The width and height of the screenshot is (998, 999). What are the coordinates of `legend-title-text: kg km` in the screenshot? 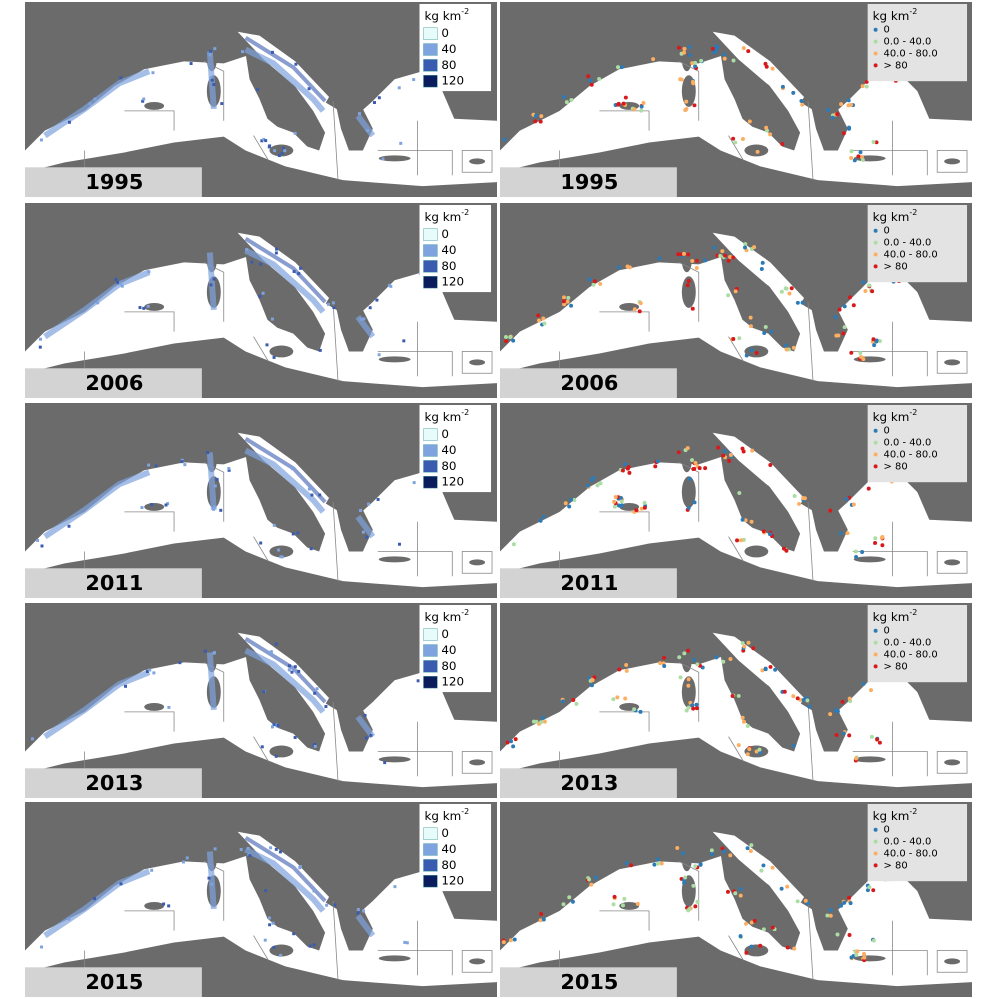 It's located at (442, 815).